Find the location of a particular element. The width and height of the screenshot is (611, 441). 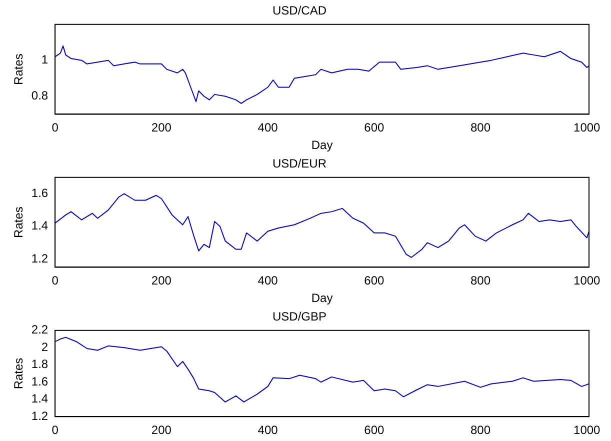

chart-title: USD/GBP is located at coordinates (299, 317).